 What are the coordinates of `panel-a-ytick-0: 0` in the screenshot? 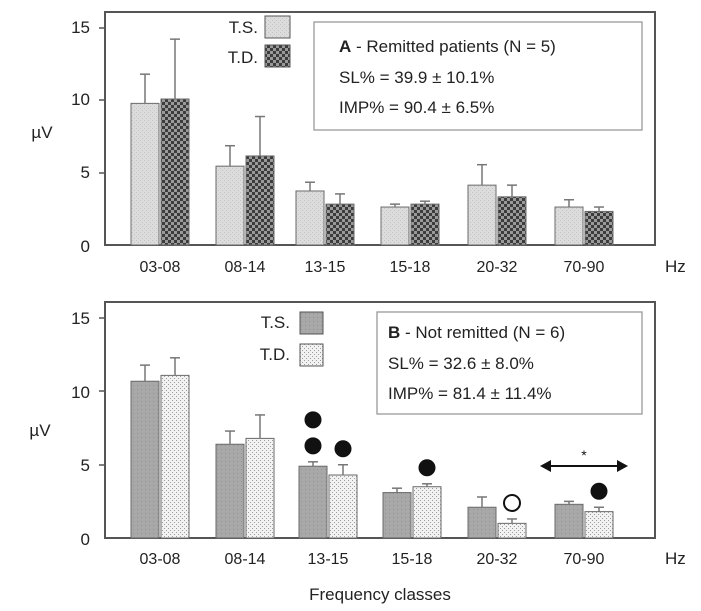 It's located at (85, 246).